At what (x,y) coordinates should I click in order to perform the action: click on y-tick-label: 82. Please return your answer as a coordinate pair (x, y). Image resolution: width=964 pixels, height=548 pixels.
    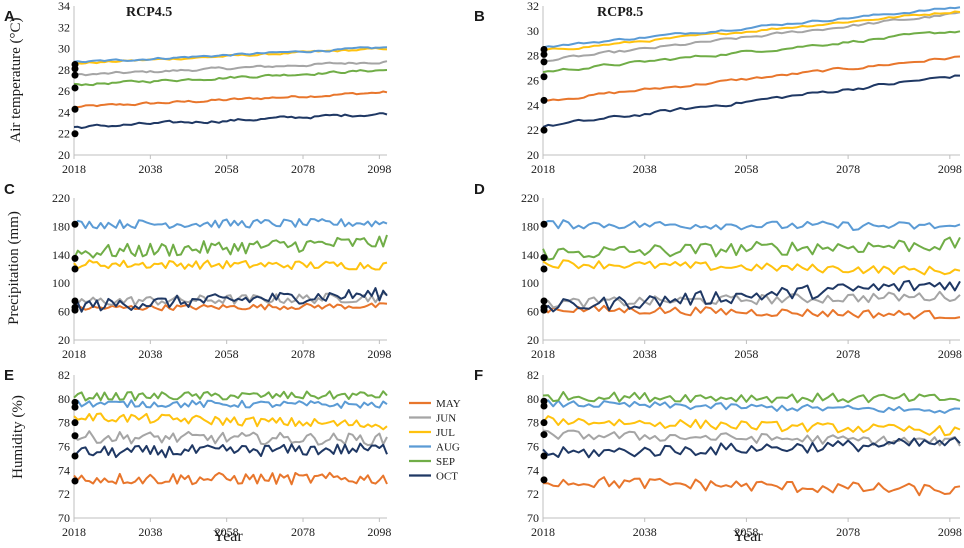
    Looking at the image, I should click on (533, 375).